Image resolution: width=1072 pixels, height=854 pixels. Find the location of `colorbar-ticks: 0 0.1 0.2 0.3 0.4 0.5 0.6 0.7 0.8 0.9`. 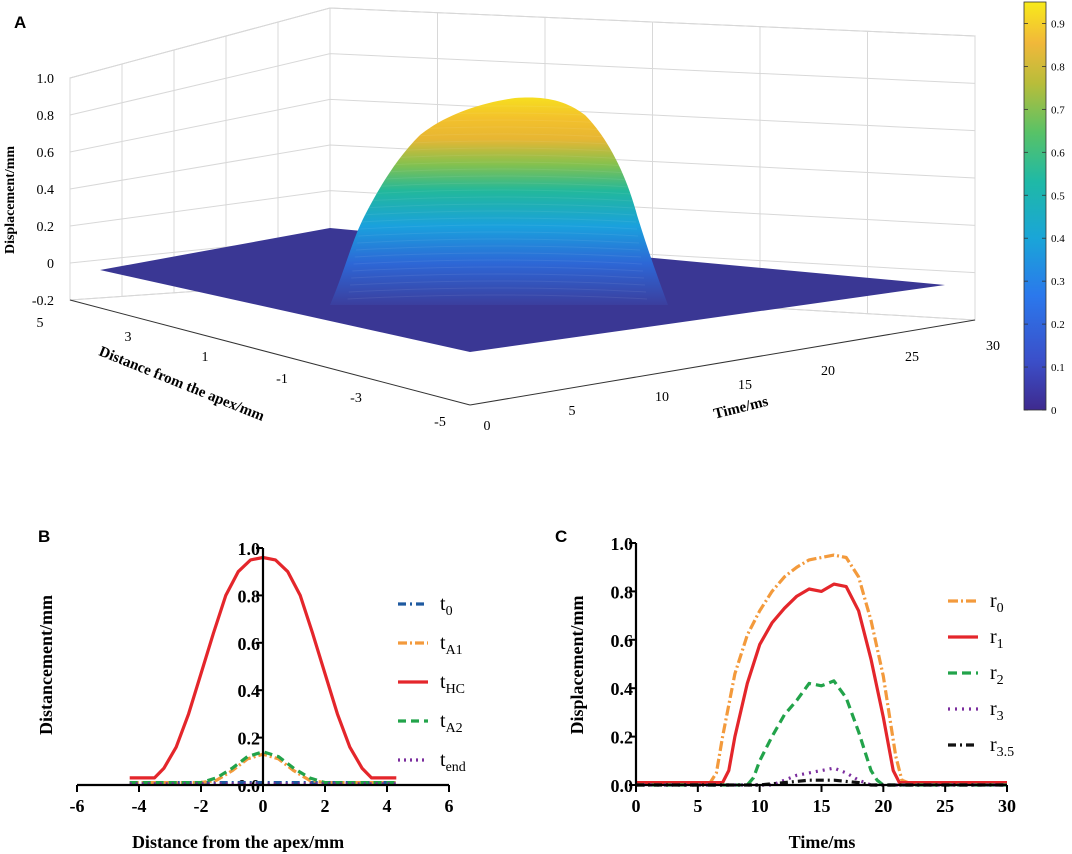

colorbar-ticks: 0 0.1 0.2 0.3 0.4 0.5 0.6 0.7 0.8 0.9 is located at coordinates (1044, 217).